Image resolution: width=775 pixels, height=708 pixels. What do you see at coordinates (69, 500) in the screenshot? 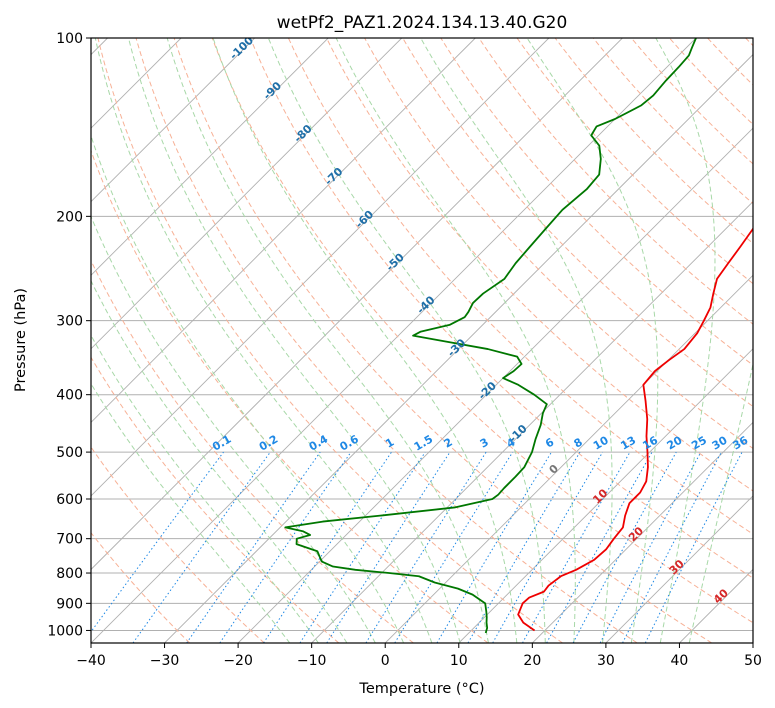
I see `y-tick-label: 600` at bounding box center [69, 500].